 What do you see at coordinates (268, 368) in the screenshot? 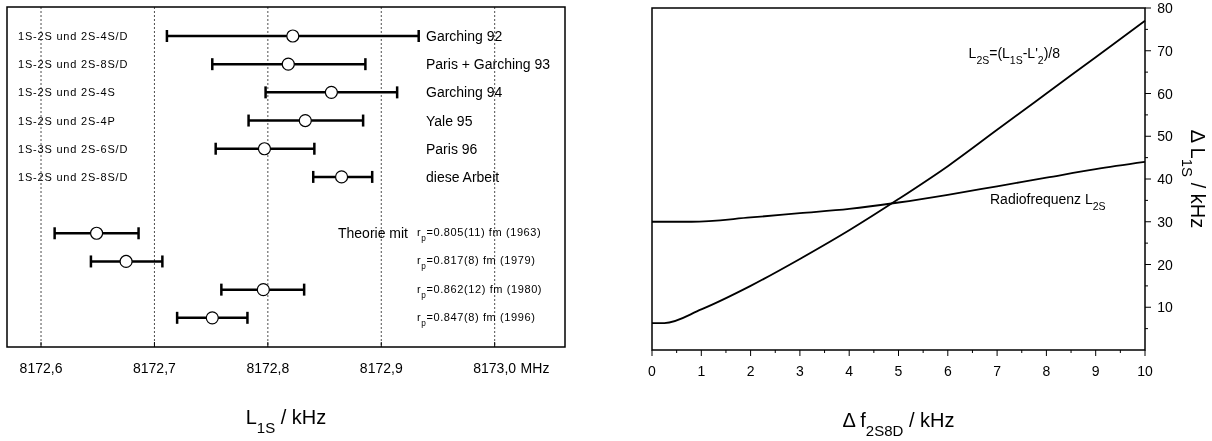
I see `x-tick-label: 8172,8` at bounding box center [268, 368].